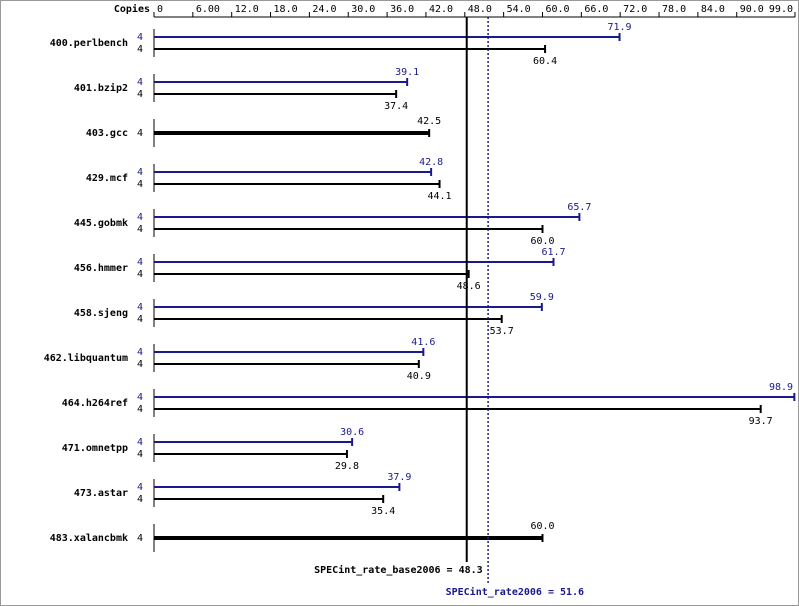 This screenshot has width=799, height=606. I want to click on category-label: 401.bzip2, so click(101, 88).